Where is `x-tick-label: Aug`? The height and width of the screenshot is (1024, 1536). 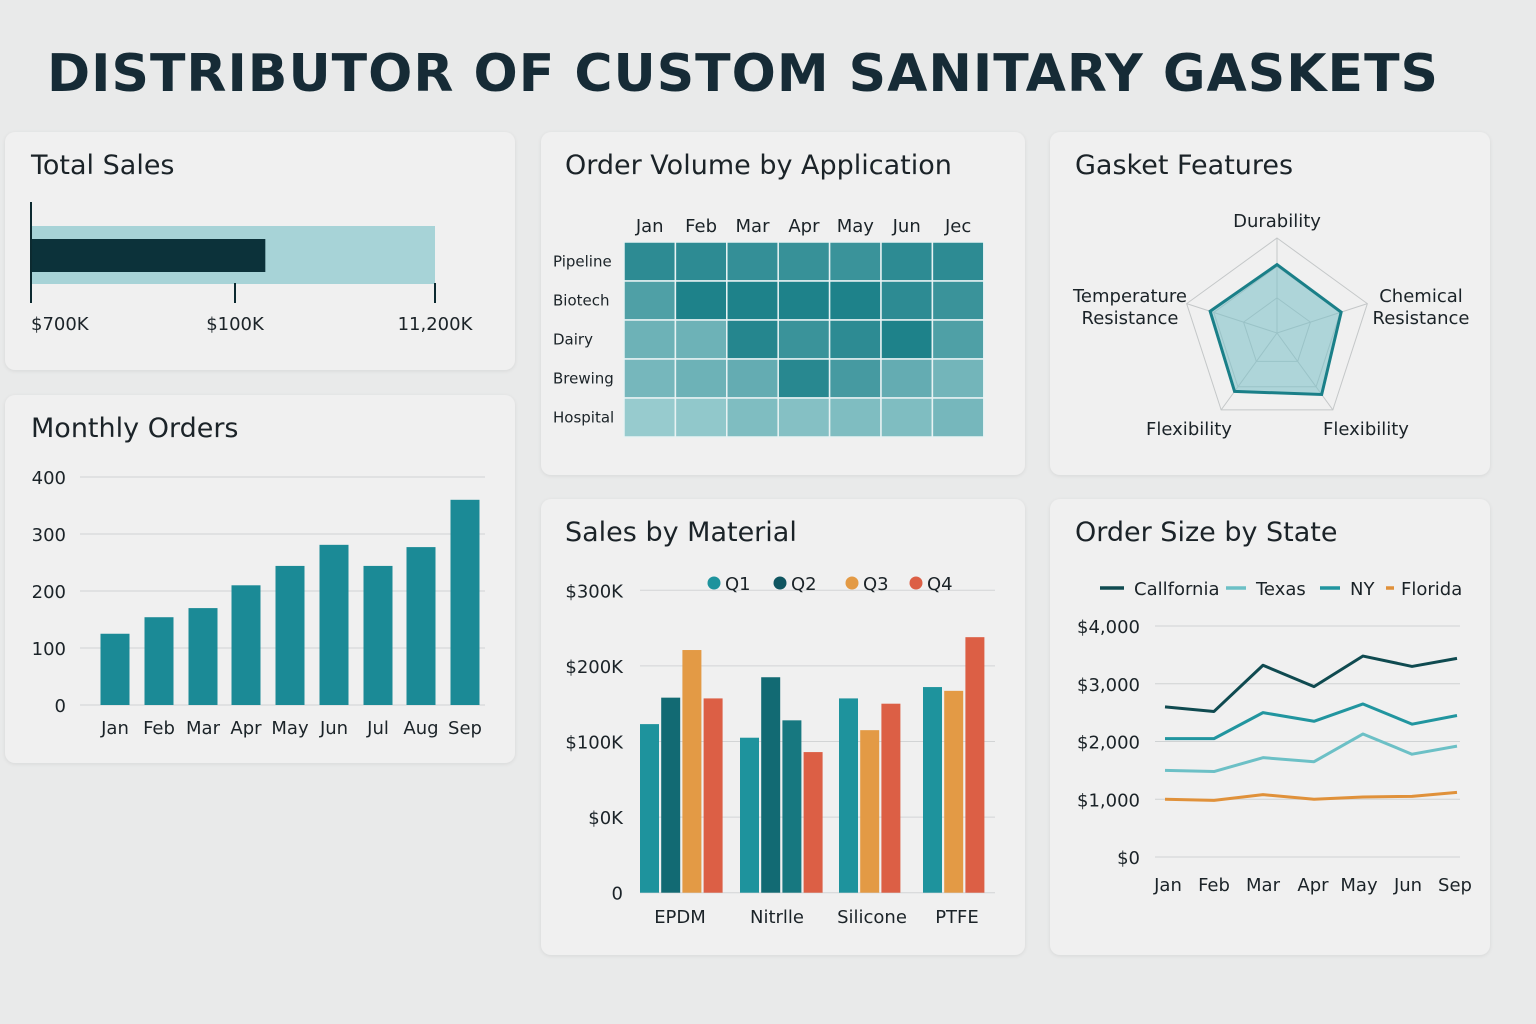 x-tick-label: Aug is located at coordinates (420, 728).